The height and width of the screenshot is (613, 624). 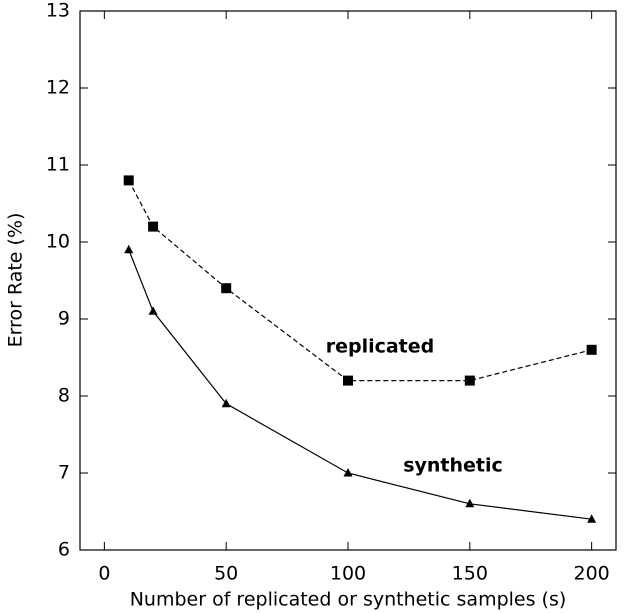 What do you see at coordinates (64, 396) in the screenshot?
I see `y-tick-label: 8` at bounding box center [64, 396].